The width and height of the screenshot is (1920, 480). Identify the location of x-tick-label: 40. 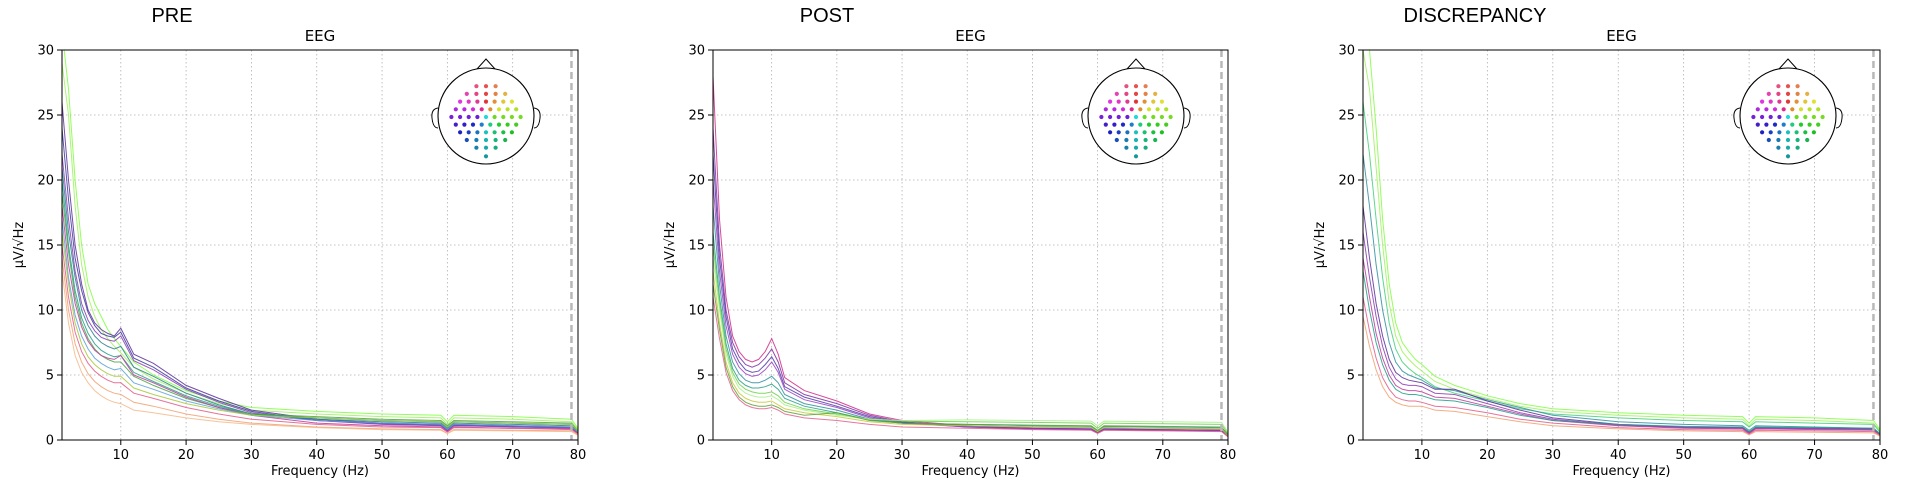
(967, 455).